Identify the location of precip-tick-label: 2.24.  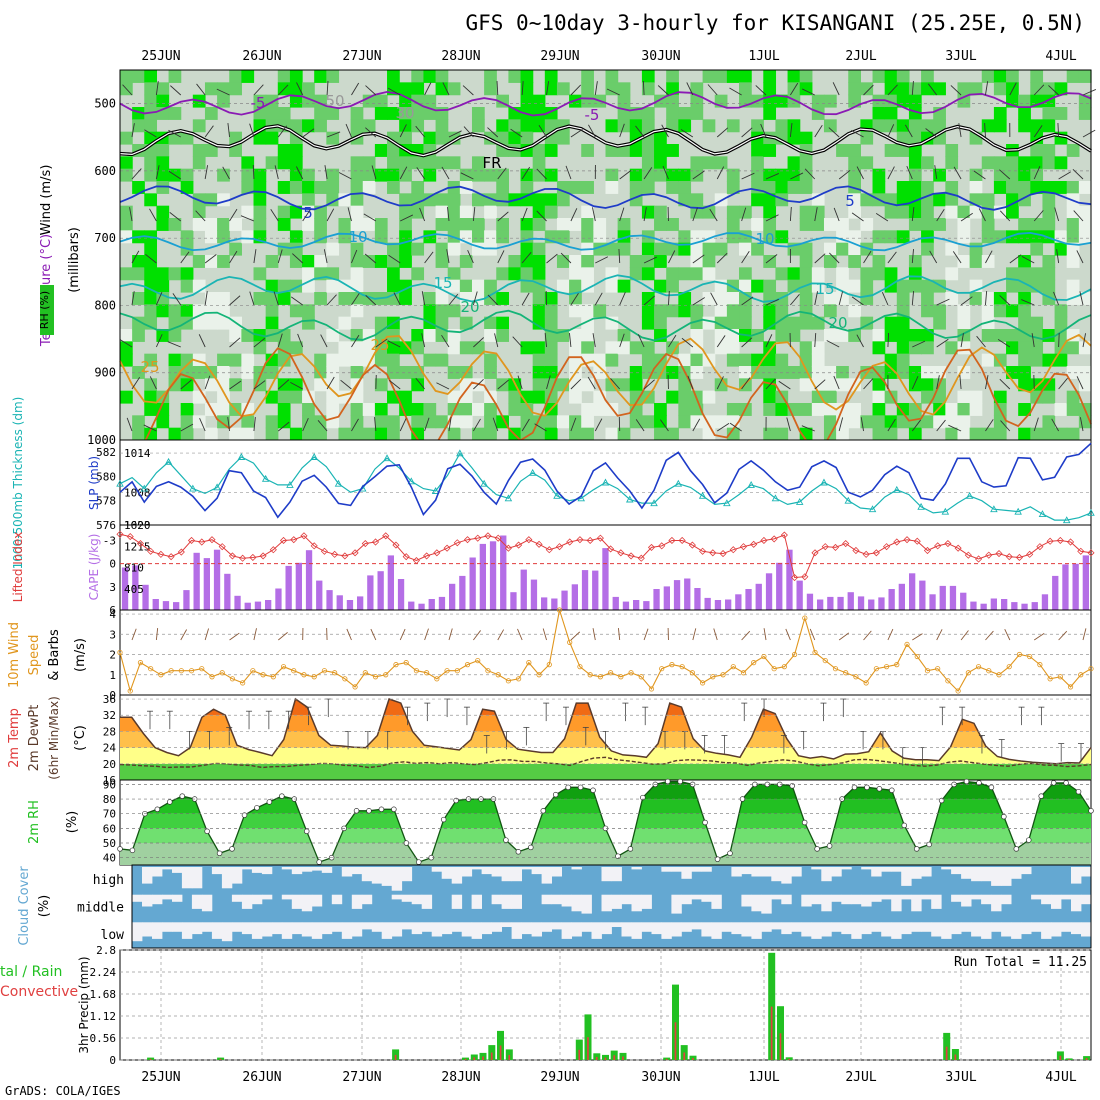
(103, 972).